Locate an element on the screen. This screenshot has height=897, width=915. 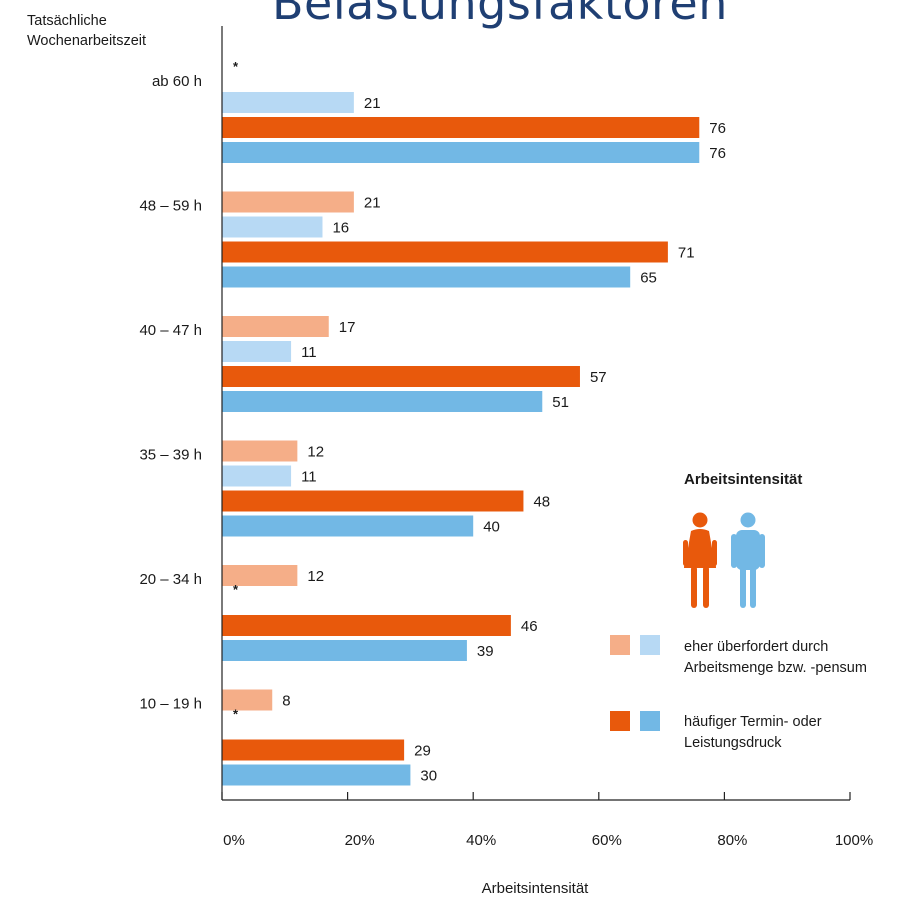
x-tick-label: 60% is located at coordinates (607, 840).